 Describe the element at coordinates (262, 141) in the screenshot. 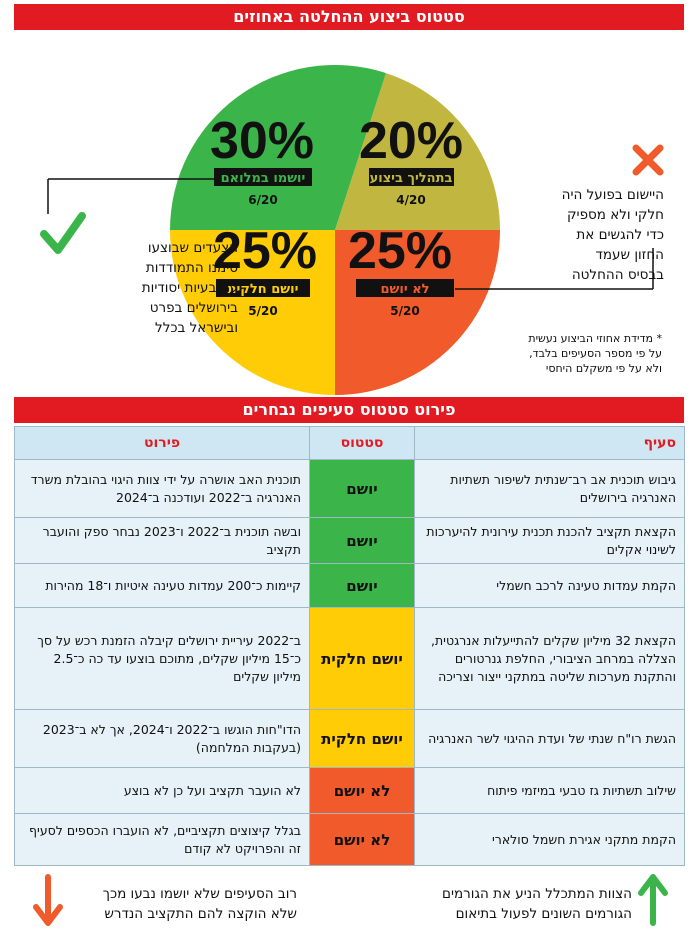

I see `slice-percent-fulfilled: 30%` at that location.